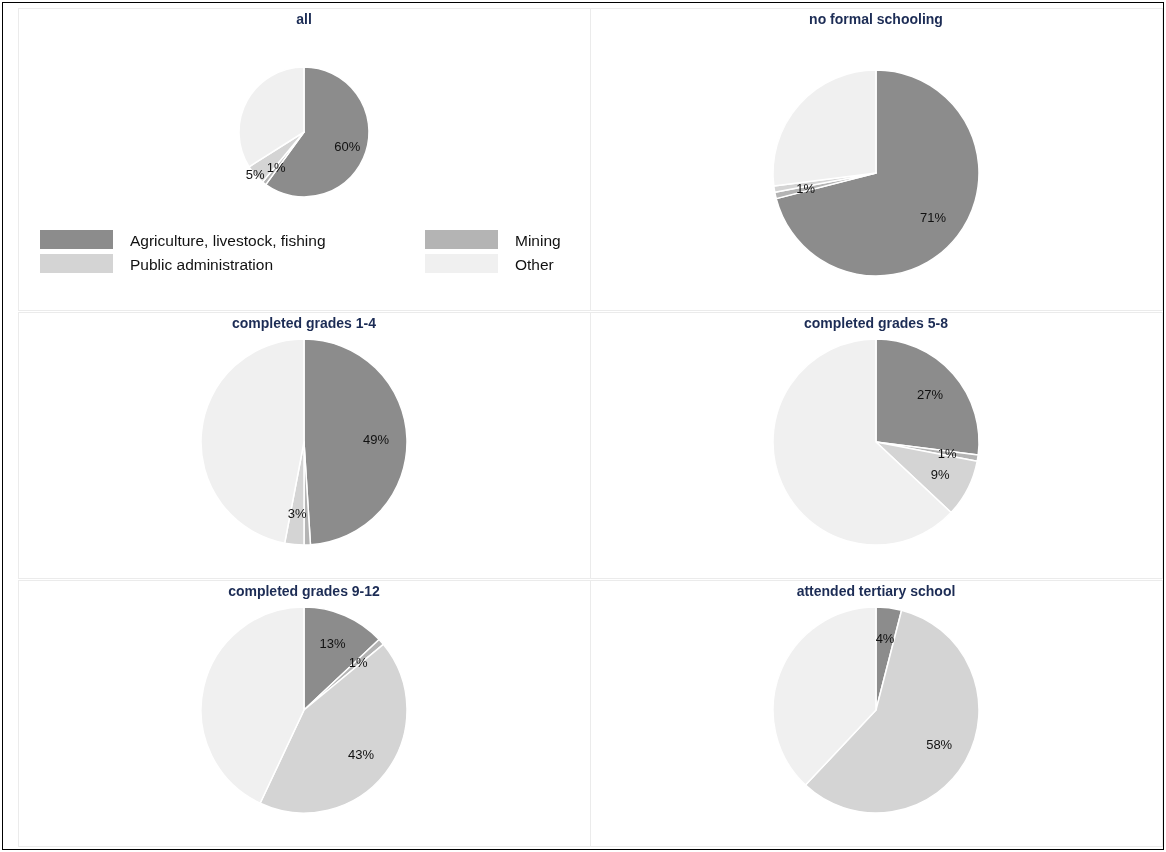 Image resolution: width=1166 pixels, height=852 pixels. I want to click on data-label: 49%, so click(376, 440).